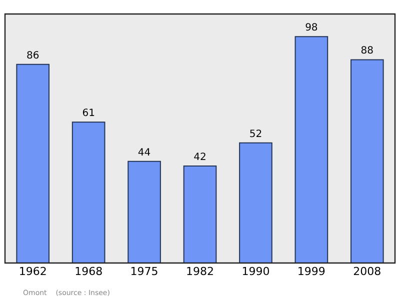  Describe the element at coordinates (367, 51) in the screenshot. I see `data-label: 88` at that location.